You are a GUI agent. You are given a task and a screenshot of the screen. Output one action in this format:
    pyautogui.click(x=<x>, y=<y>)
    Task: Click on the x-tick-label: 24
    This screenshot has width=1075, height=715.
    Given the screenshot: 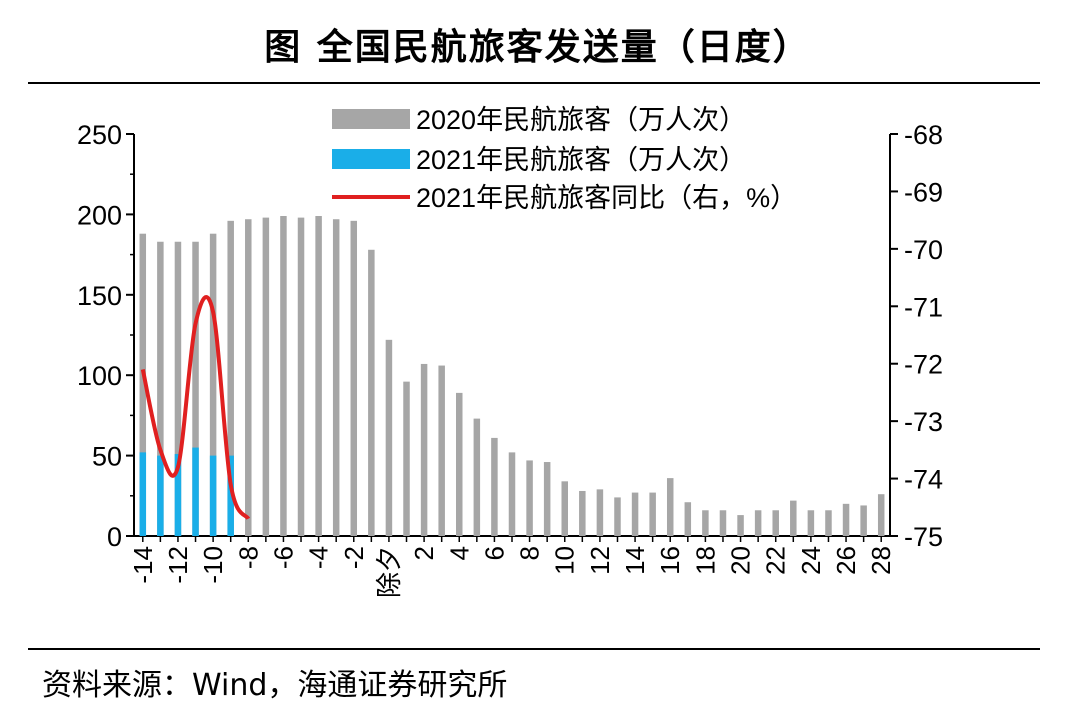 What is the action you would take?
    pyautogui.click(x=811, y=560)
    